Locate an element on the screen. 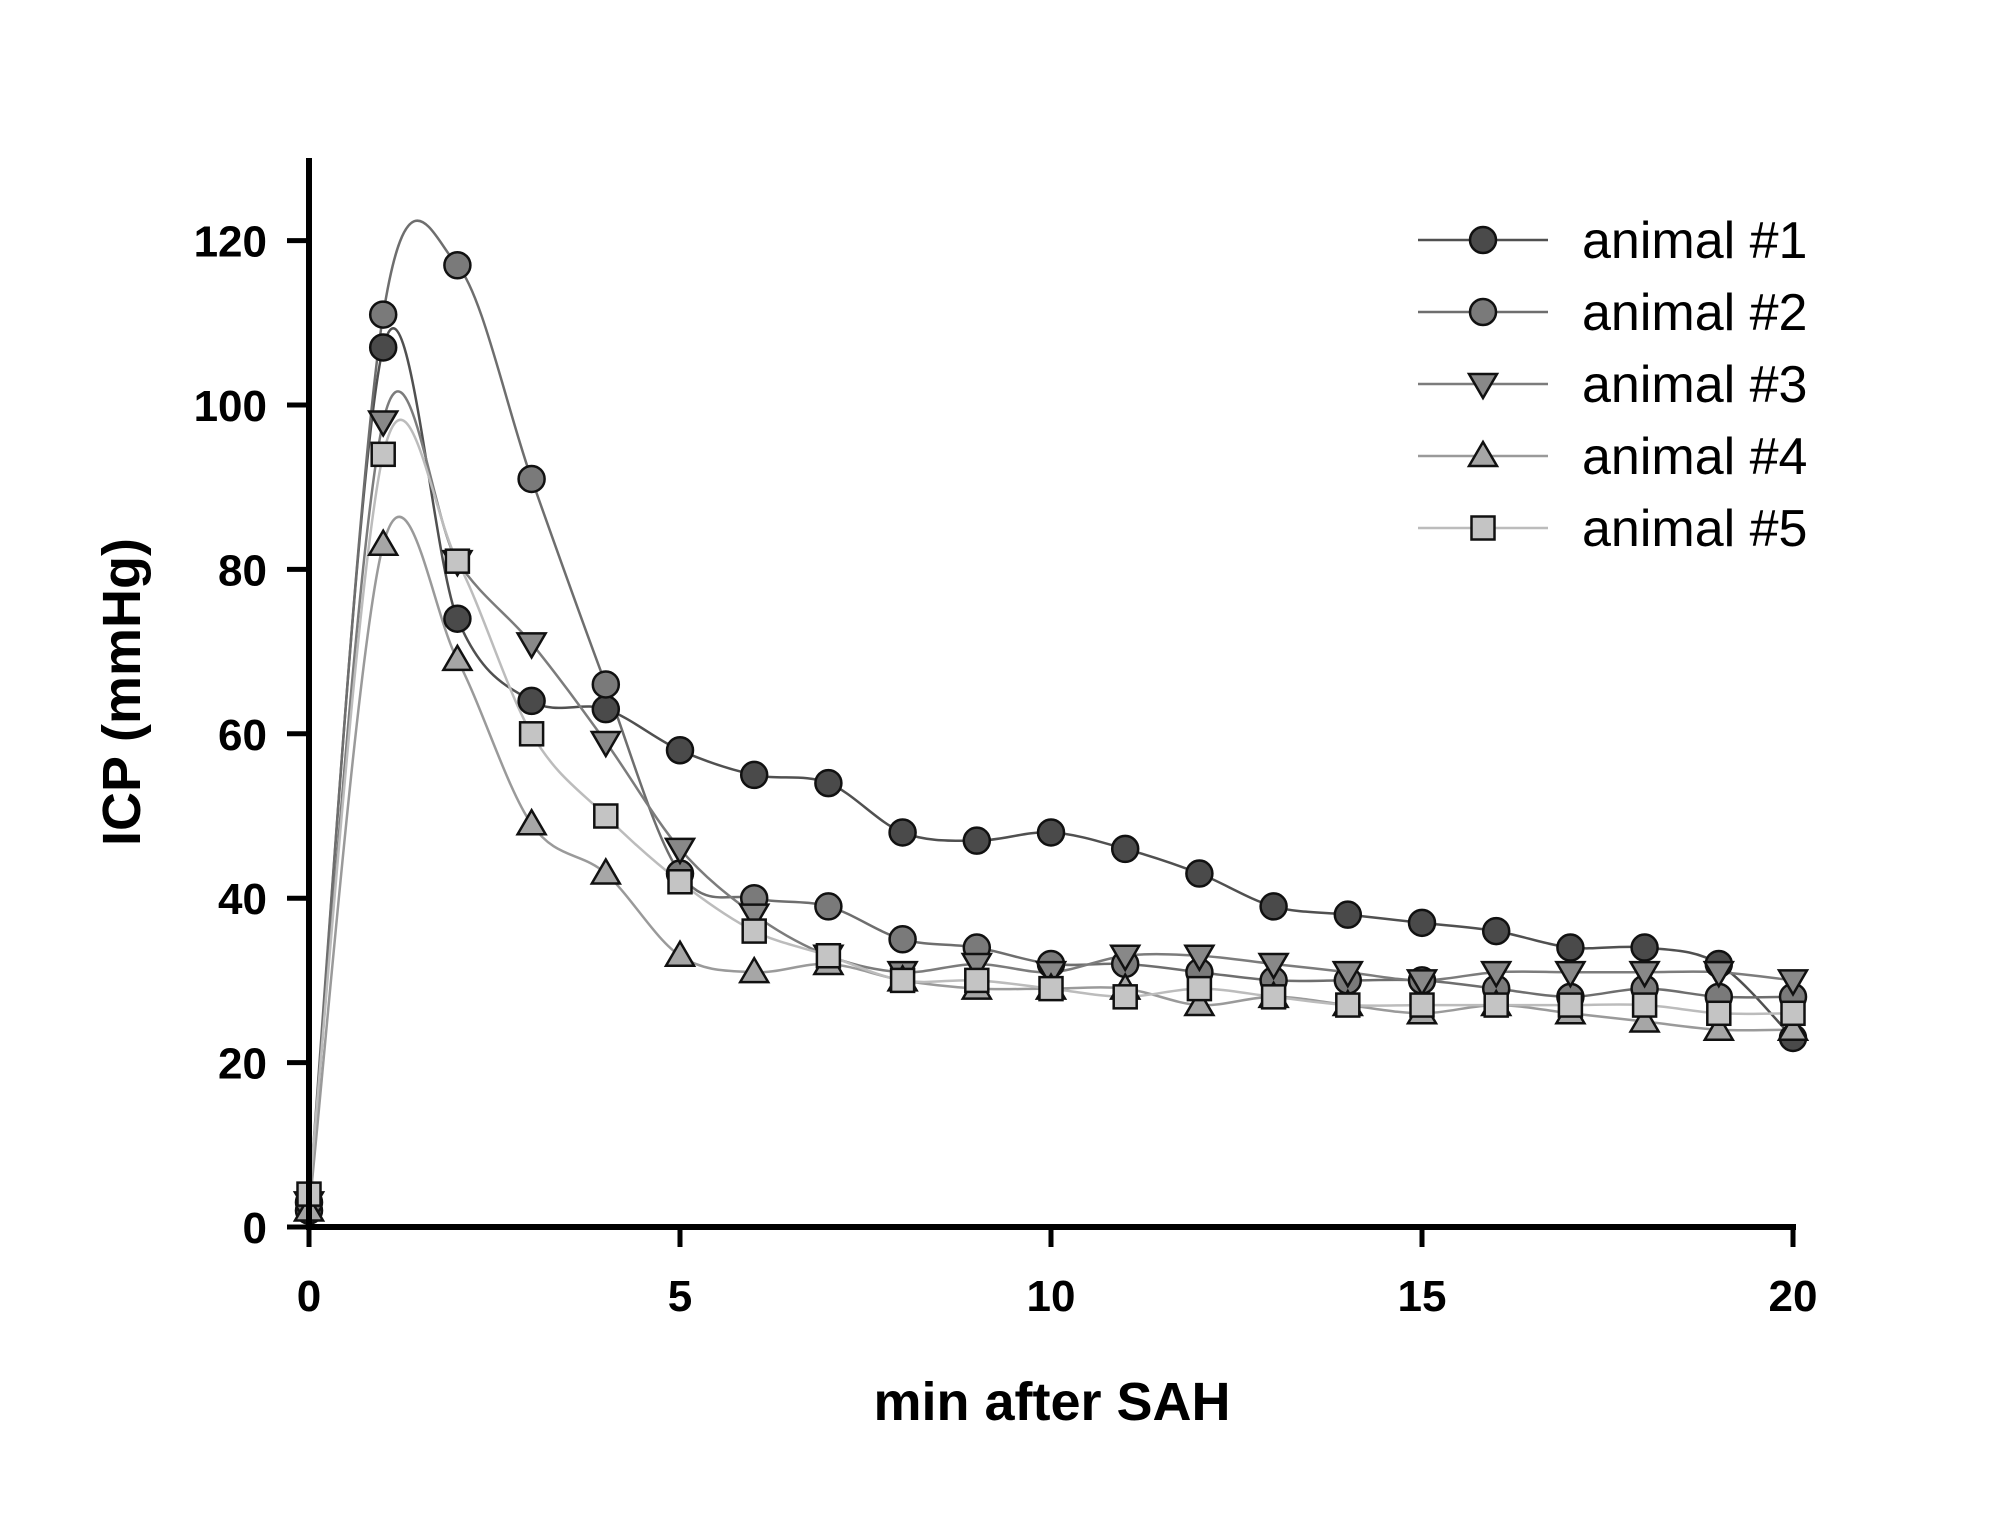 This screenshot has width=2009, height=1532. legend-label-animal-4: animal #4 is located at coordinates (1694, 457).